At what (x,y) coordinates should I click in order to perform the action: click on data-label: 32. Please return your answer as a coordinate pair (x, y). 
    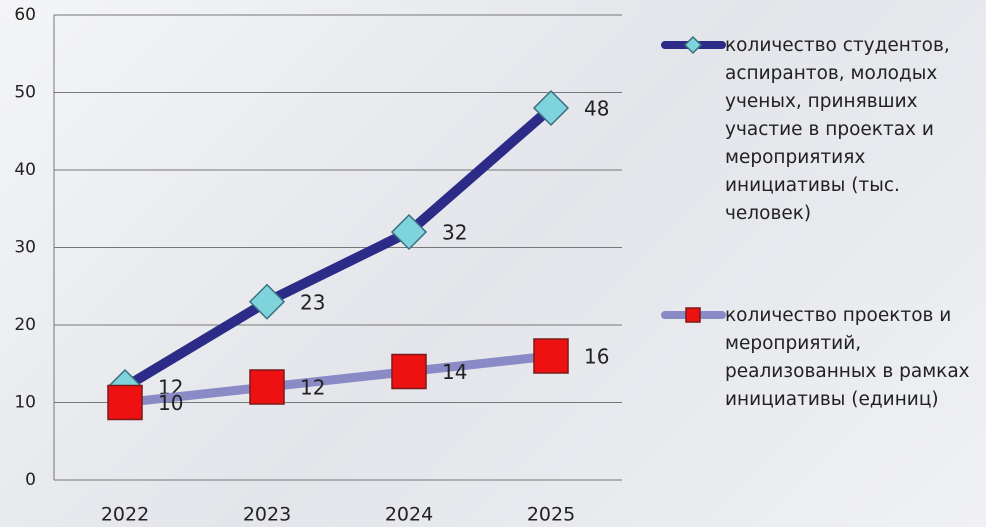
    Looking at the image, I should click on (454, 233).